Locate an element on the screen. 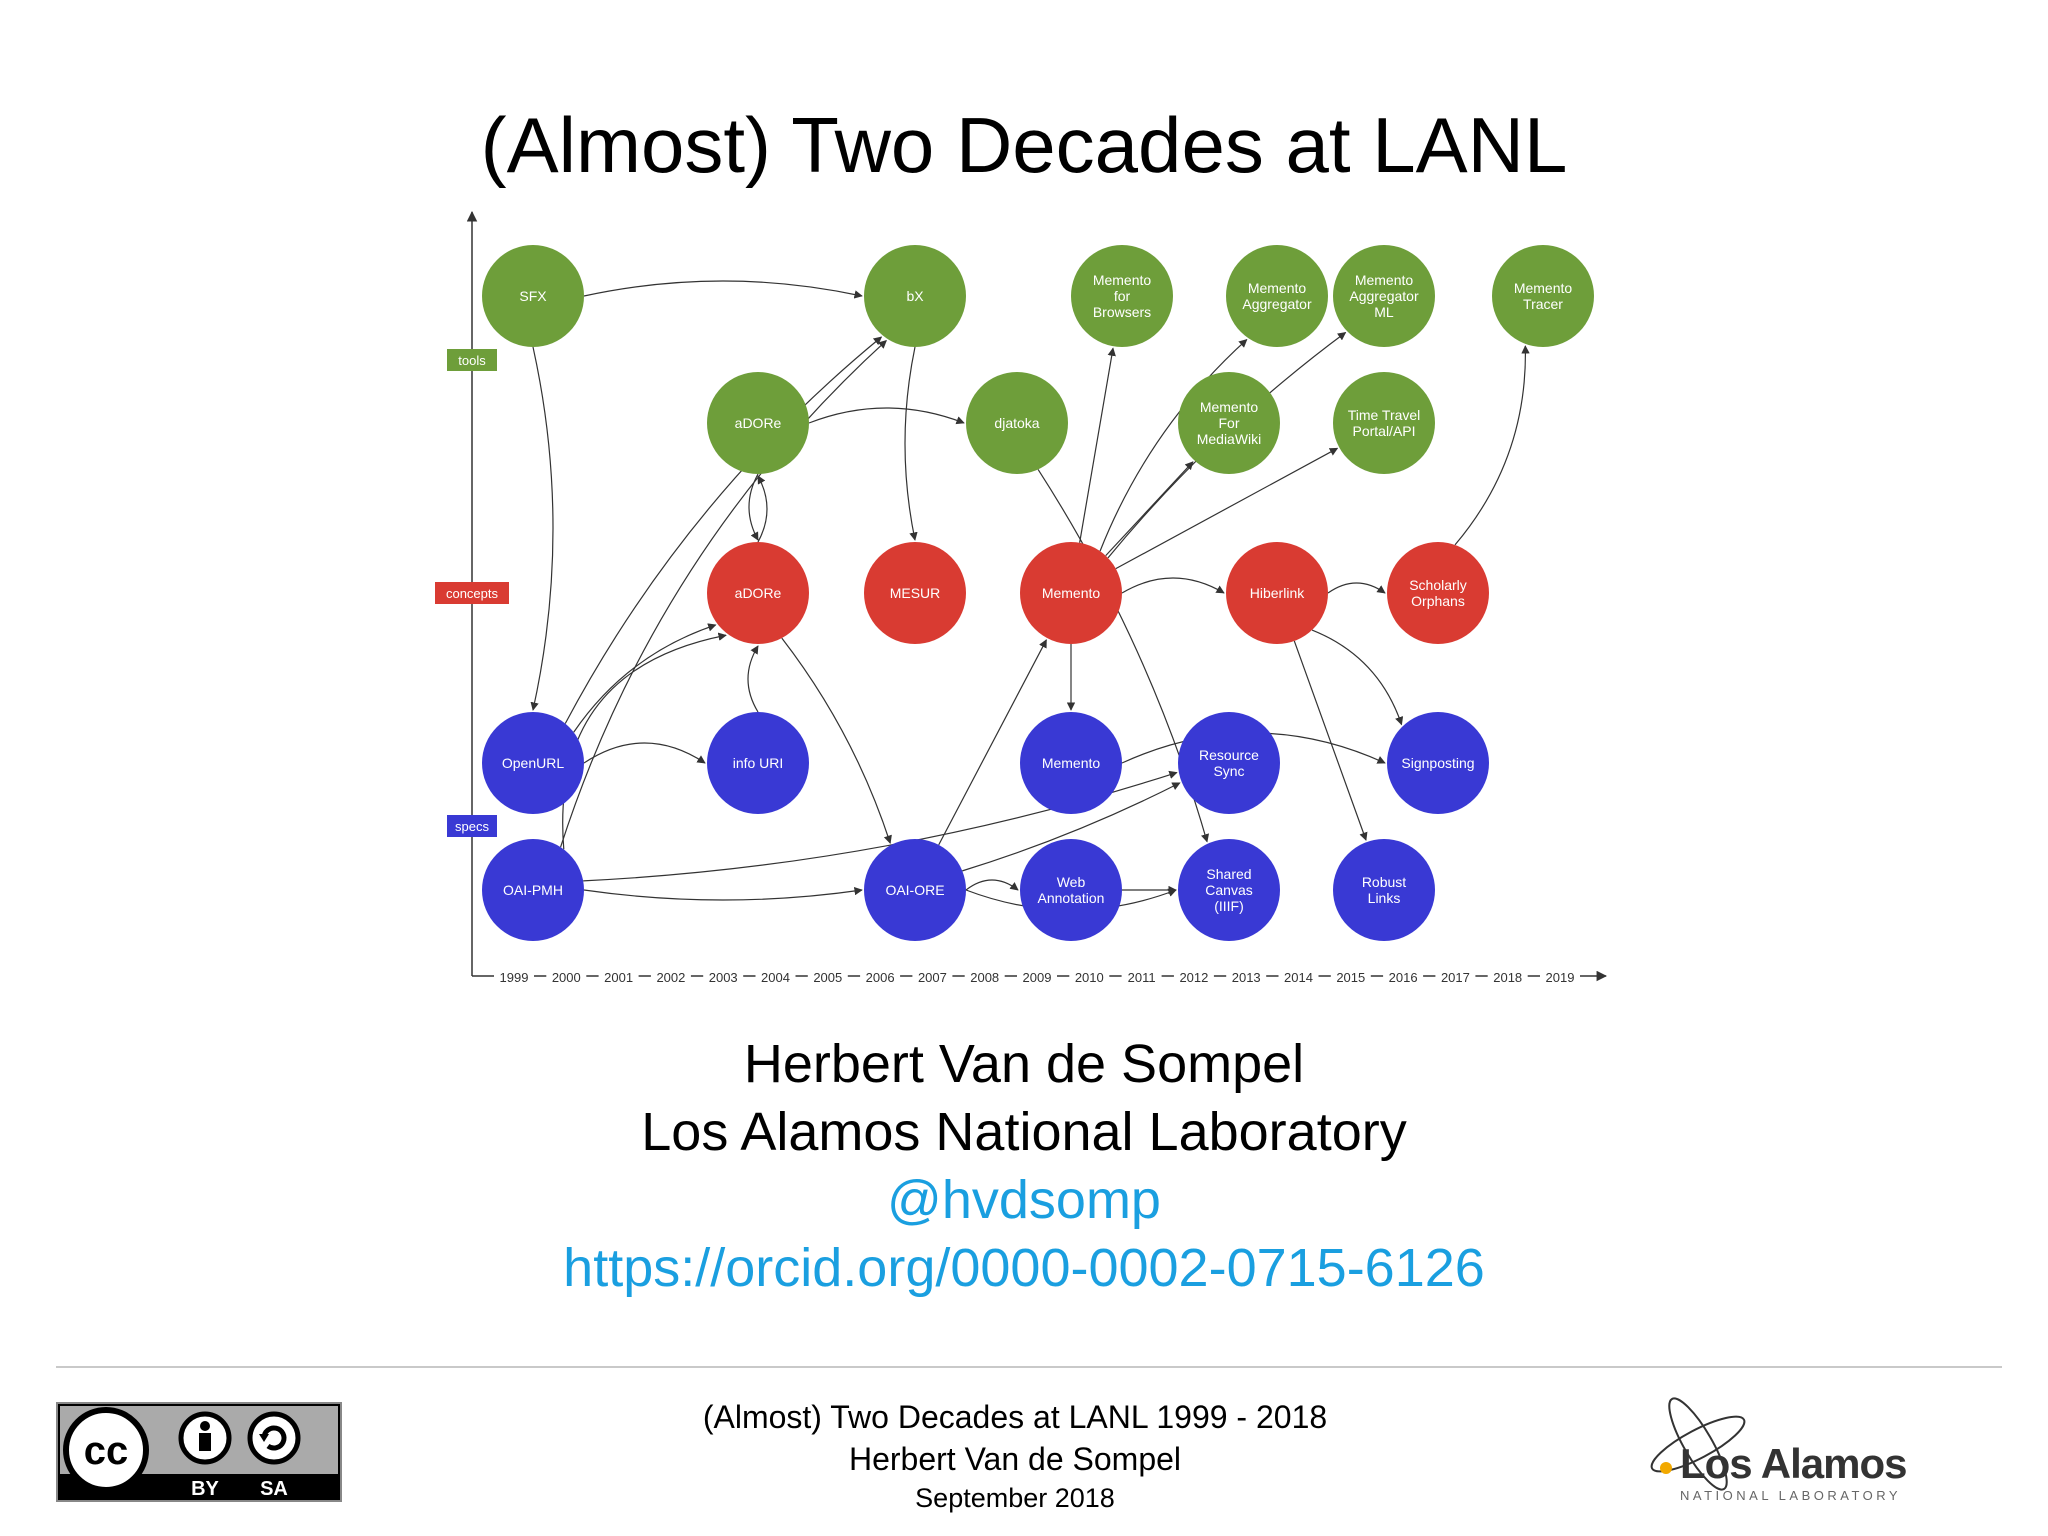  node-robustlinks-circle is located at coordinates (1384, 890).